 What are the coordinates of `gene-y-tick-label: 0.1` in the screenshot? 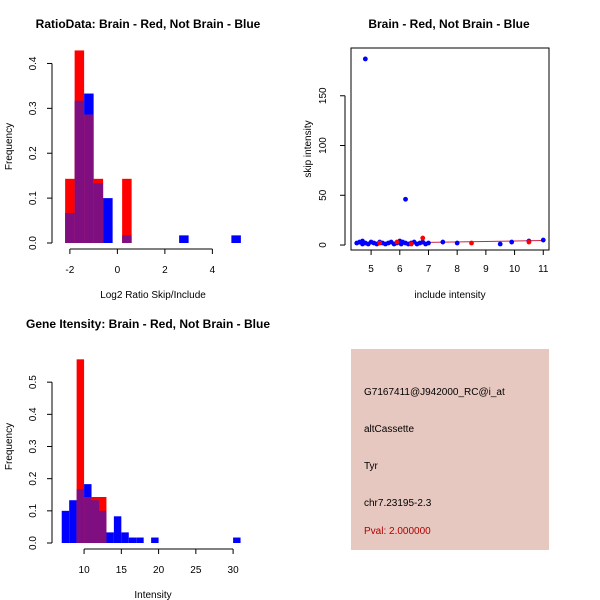 It's located at (33, 510).